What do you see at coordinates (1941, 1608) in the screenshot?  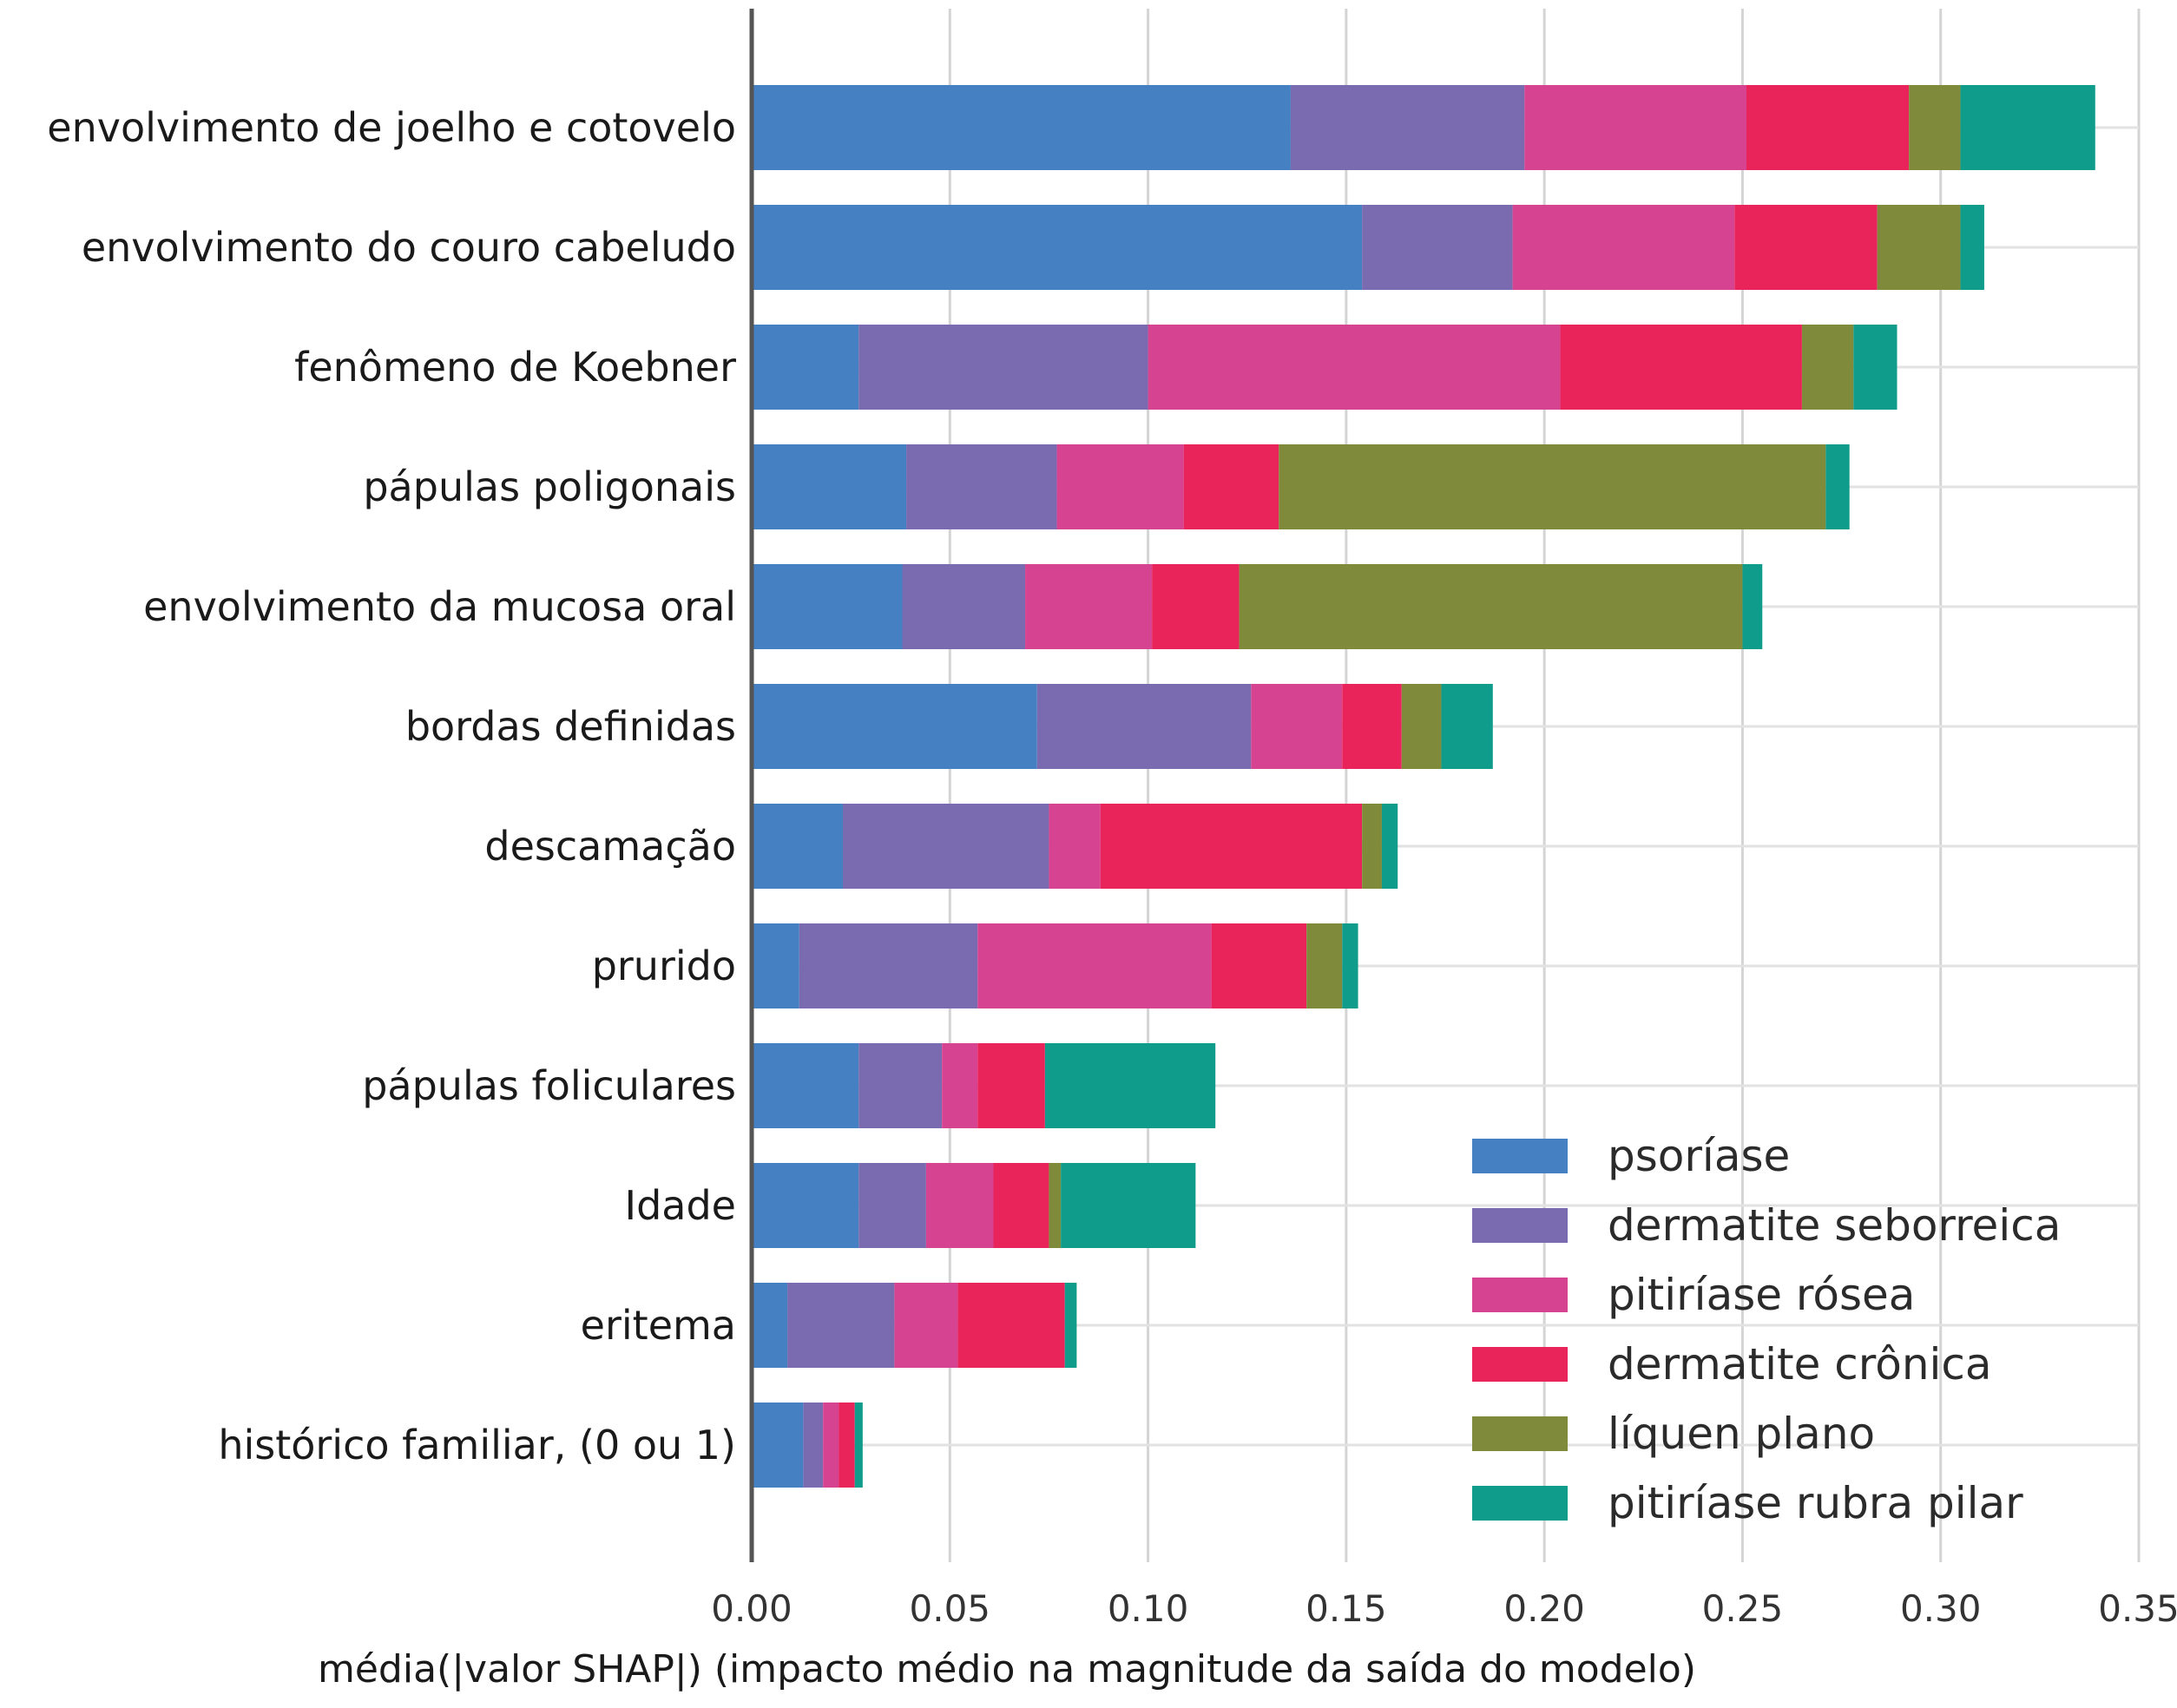 I see `x-tick-label: 0.30` at bounding box center [1941, 1608].